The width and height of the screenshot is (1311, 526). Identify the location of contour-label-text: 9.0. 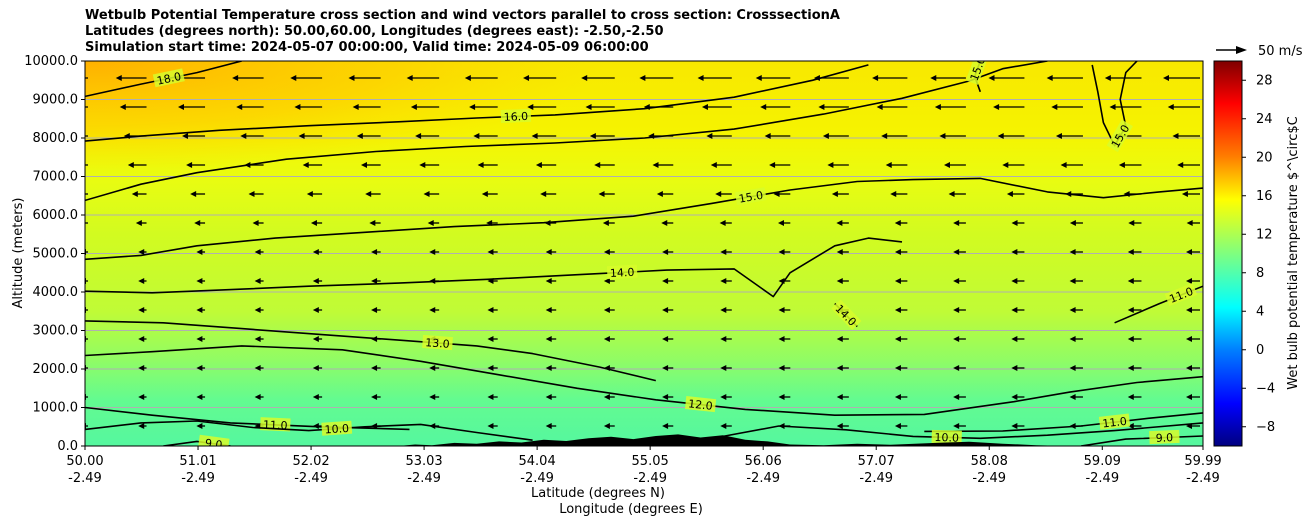
(213, 444).